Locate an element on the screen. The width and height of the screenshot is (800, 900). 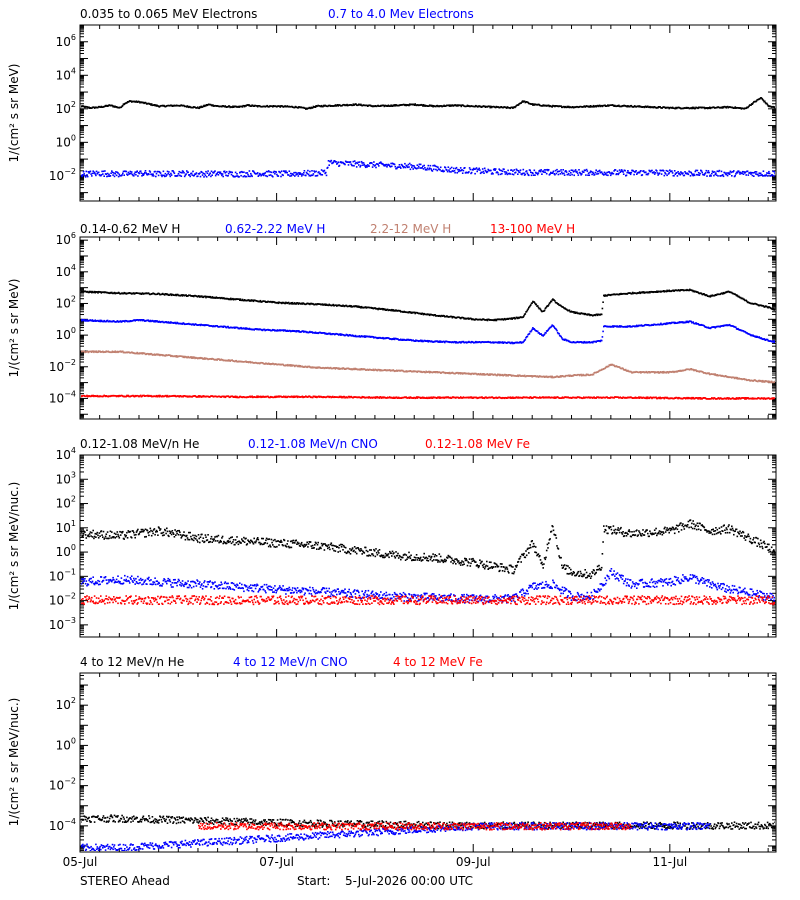
y-tick-label: 100 is located at coordinates (66, 334).